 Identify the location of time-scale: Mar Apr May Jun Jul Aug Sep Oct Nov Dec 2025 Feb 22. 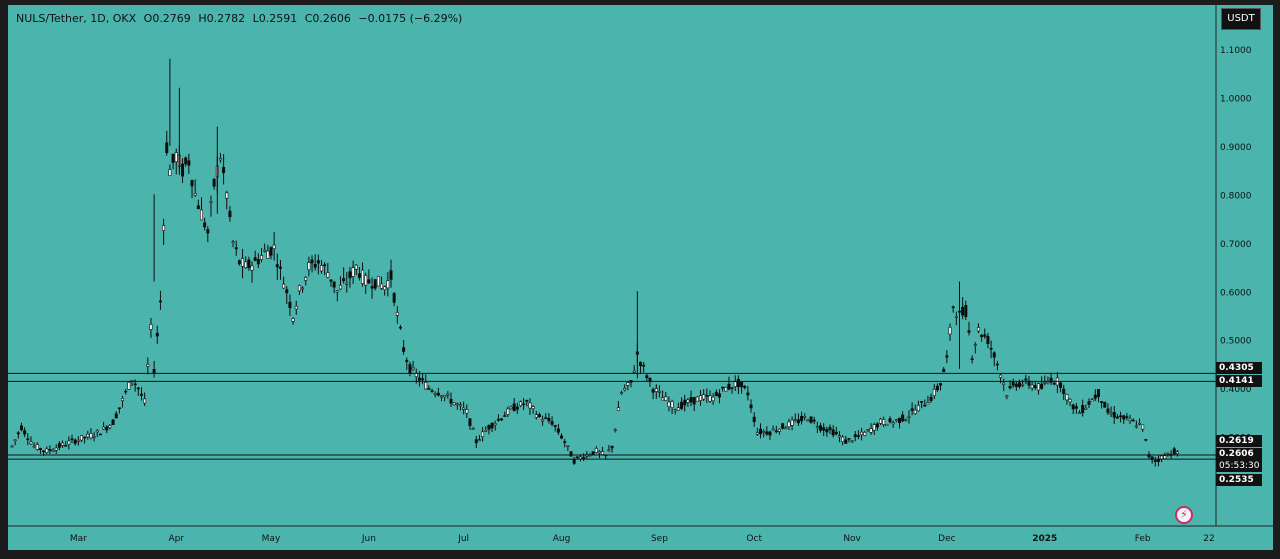
(642, 539).